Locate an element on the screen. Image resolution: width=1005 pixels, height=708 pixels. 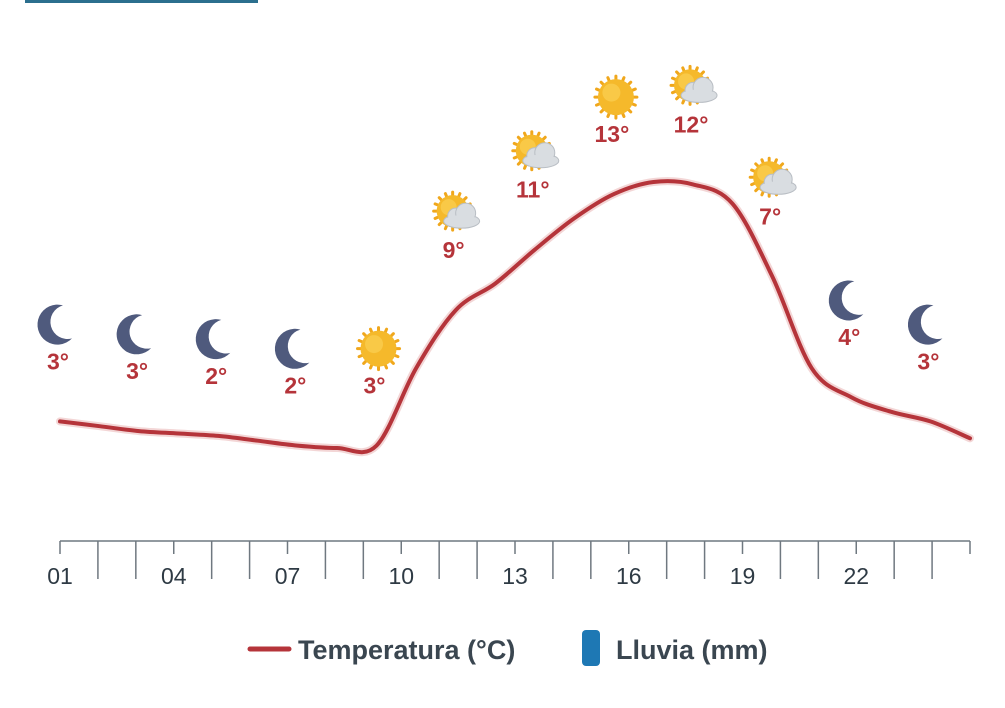
temperature-label: 7° is located at coordinates (770, 216).